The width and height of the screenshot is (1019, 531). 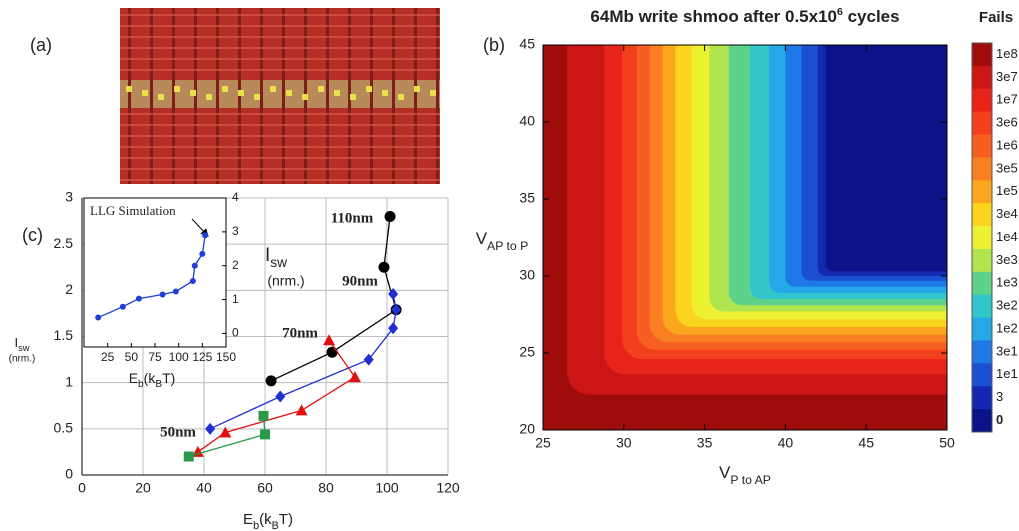 I want to click on y-tick-label: 35, so click(x=527, y=198).